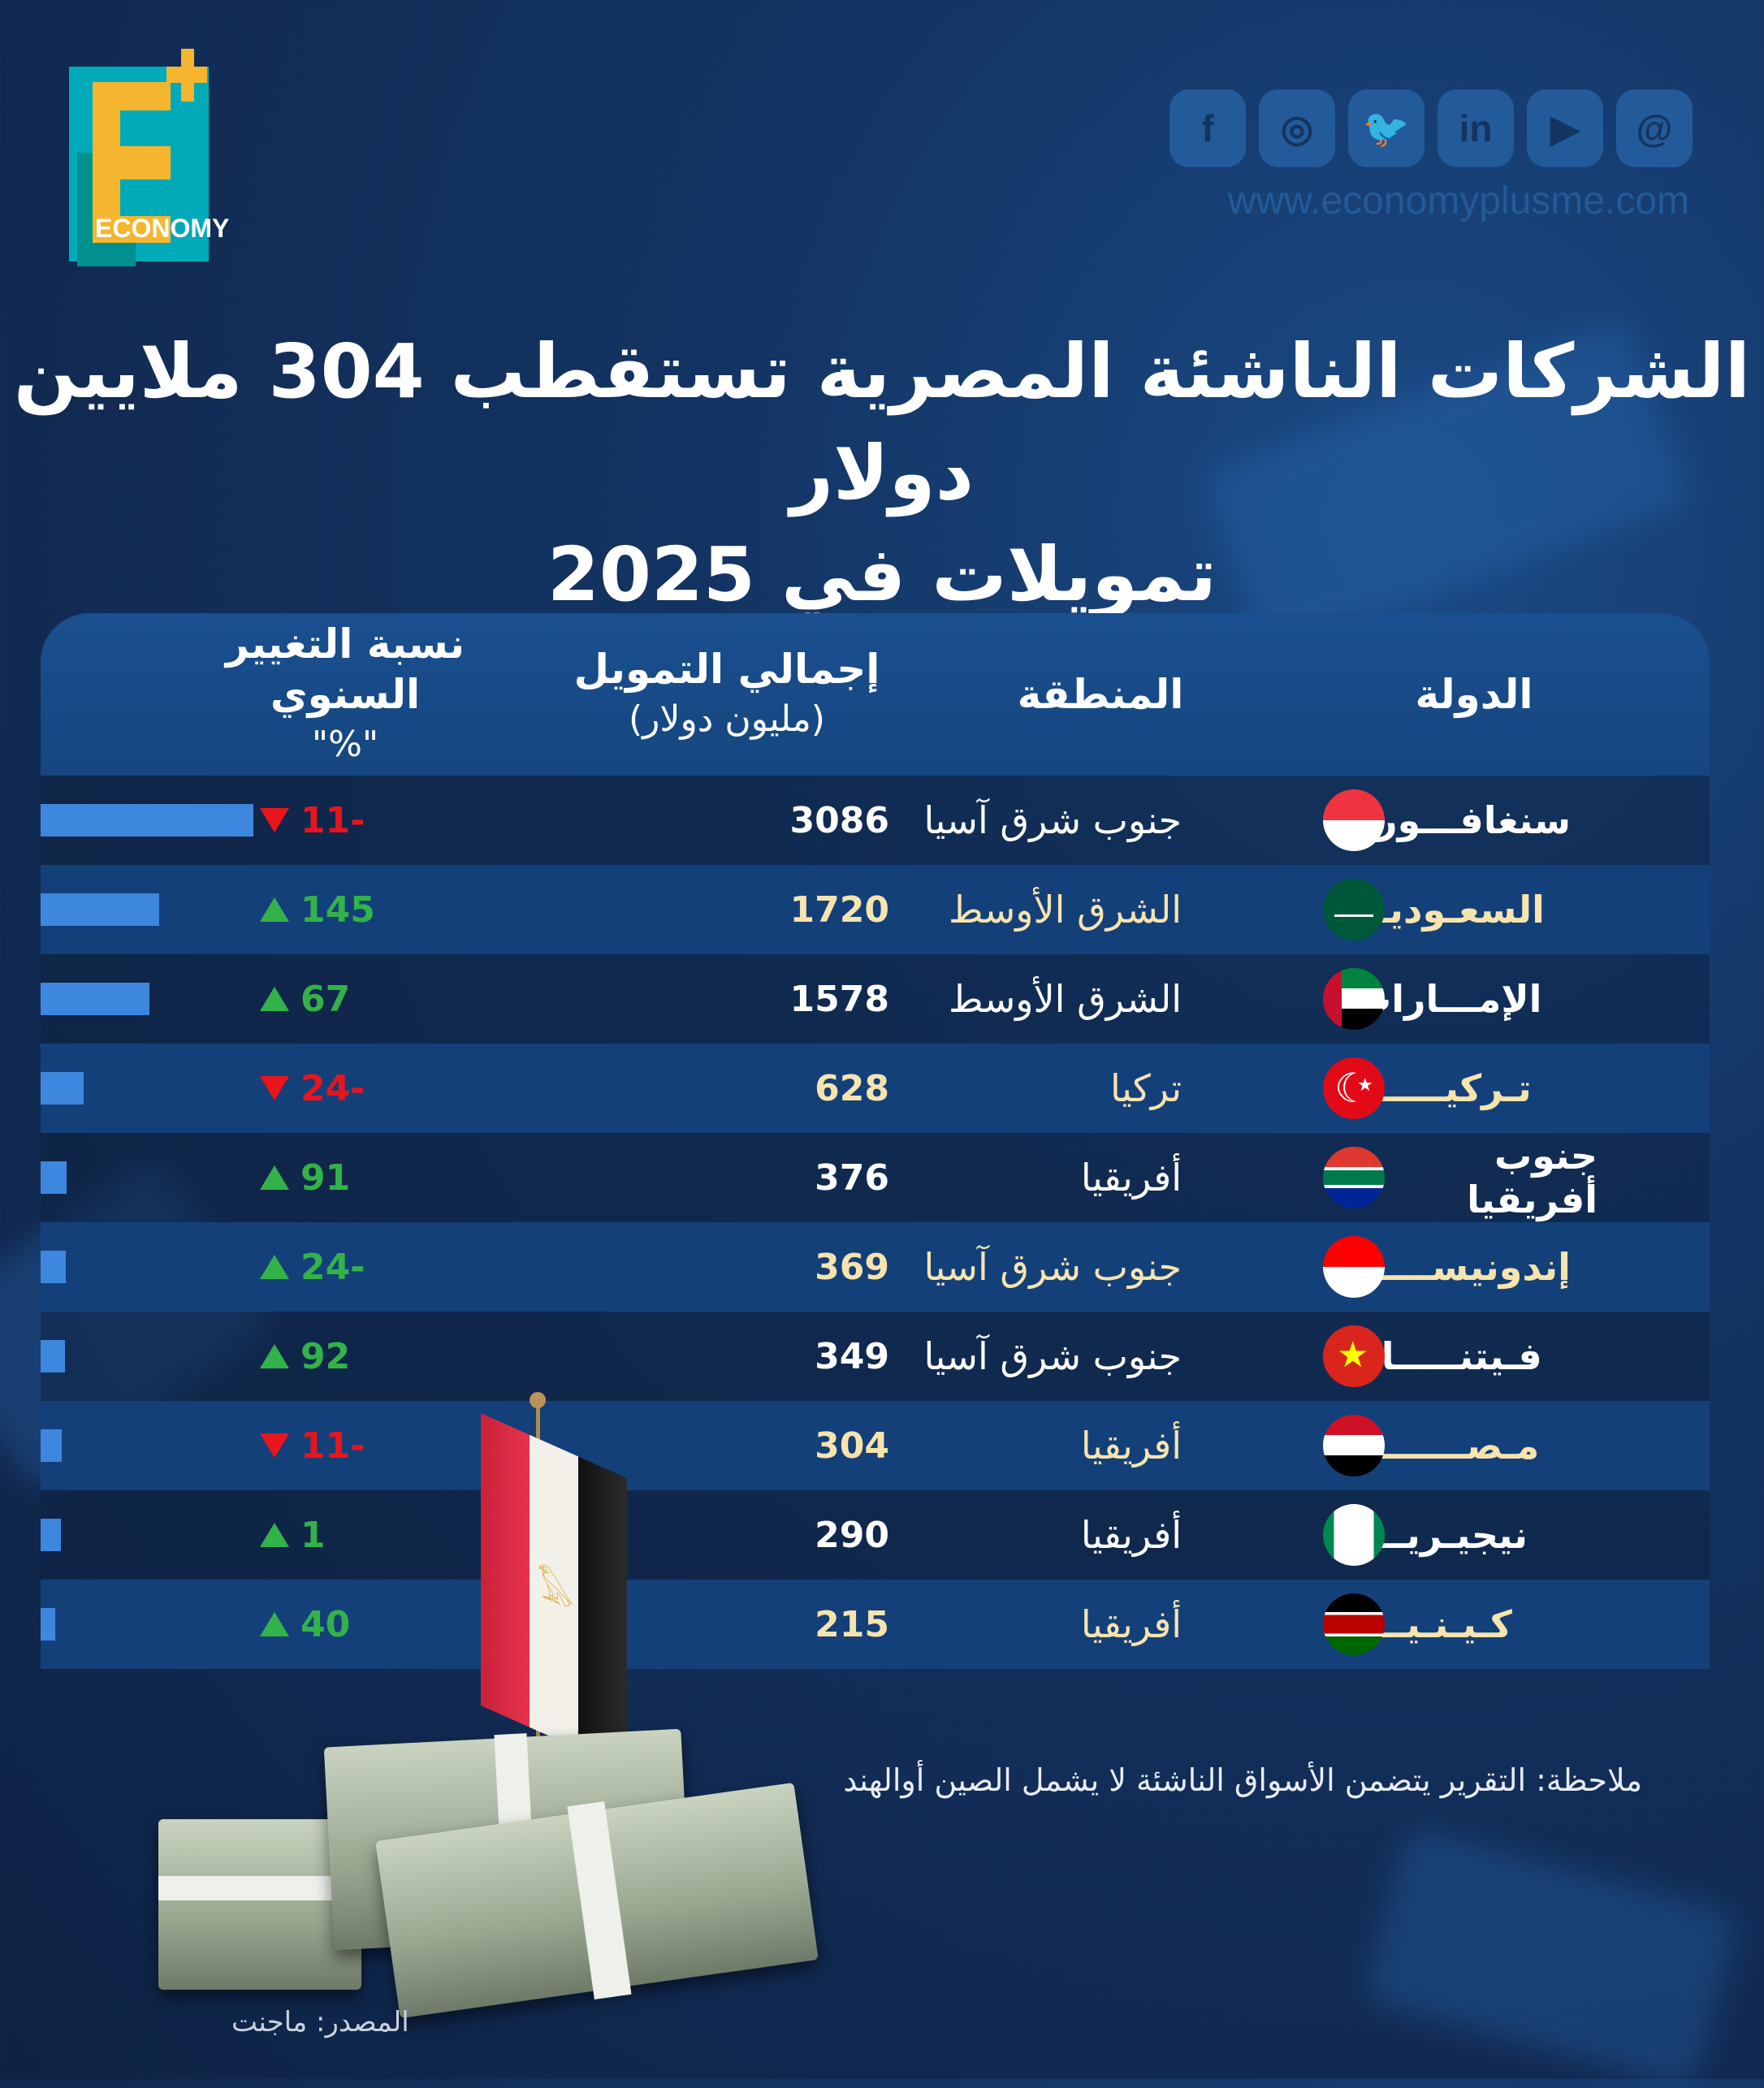  I want to click on change-value: 145, so click(337, 909).